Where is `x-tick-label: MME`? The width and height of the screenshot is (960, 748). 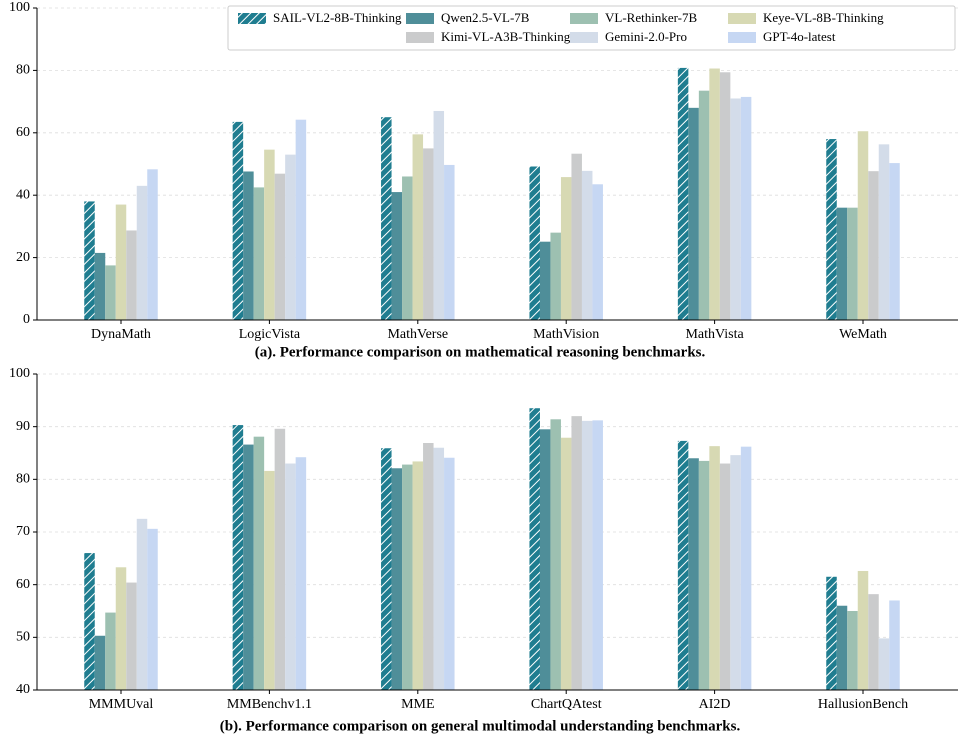
x-tick-label: MME is located at coordinates (417, 704).